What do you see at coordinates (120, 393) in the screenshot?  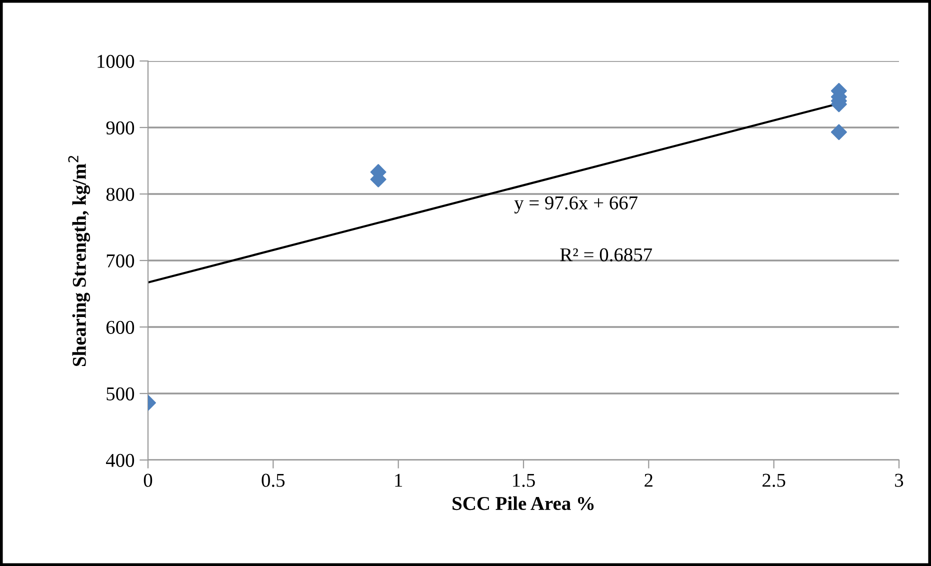 I see `y-tick-label: 500` at bounding box center [120, 393].